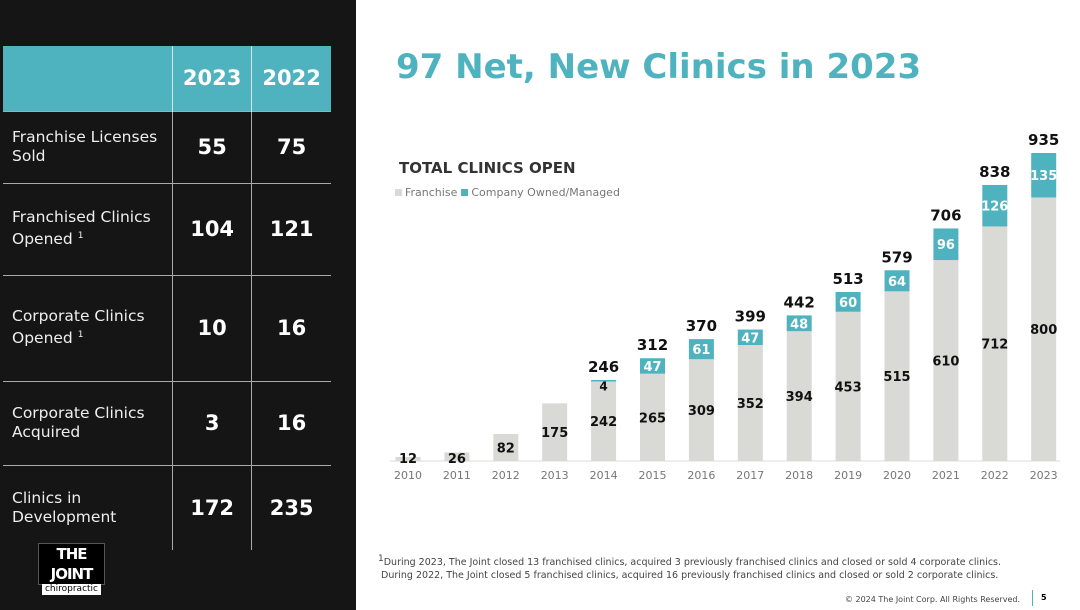  What do you see at coordinates (212, 327) in the screenshot?
I see `value-2023: 10` at bounding box center [212, 327].